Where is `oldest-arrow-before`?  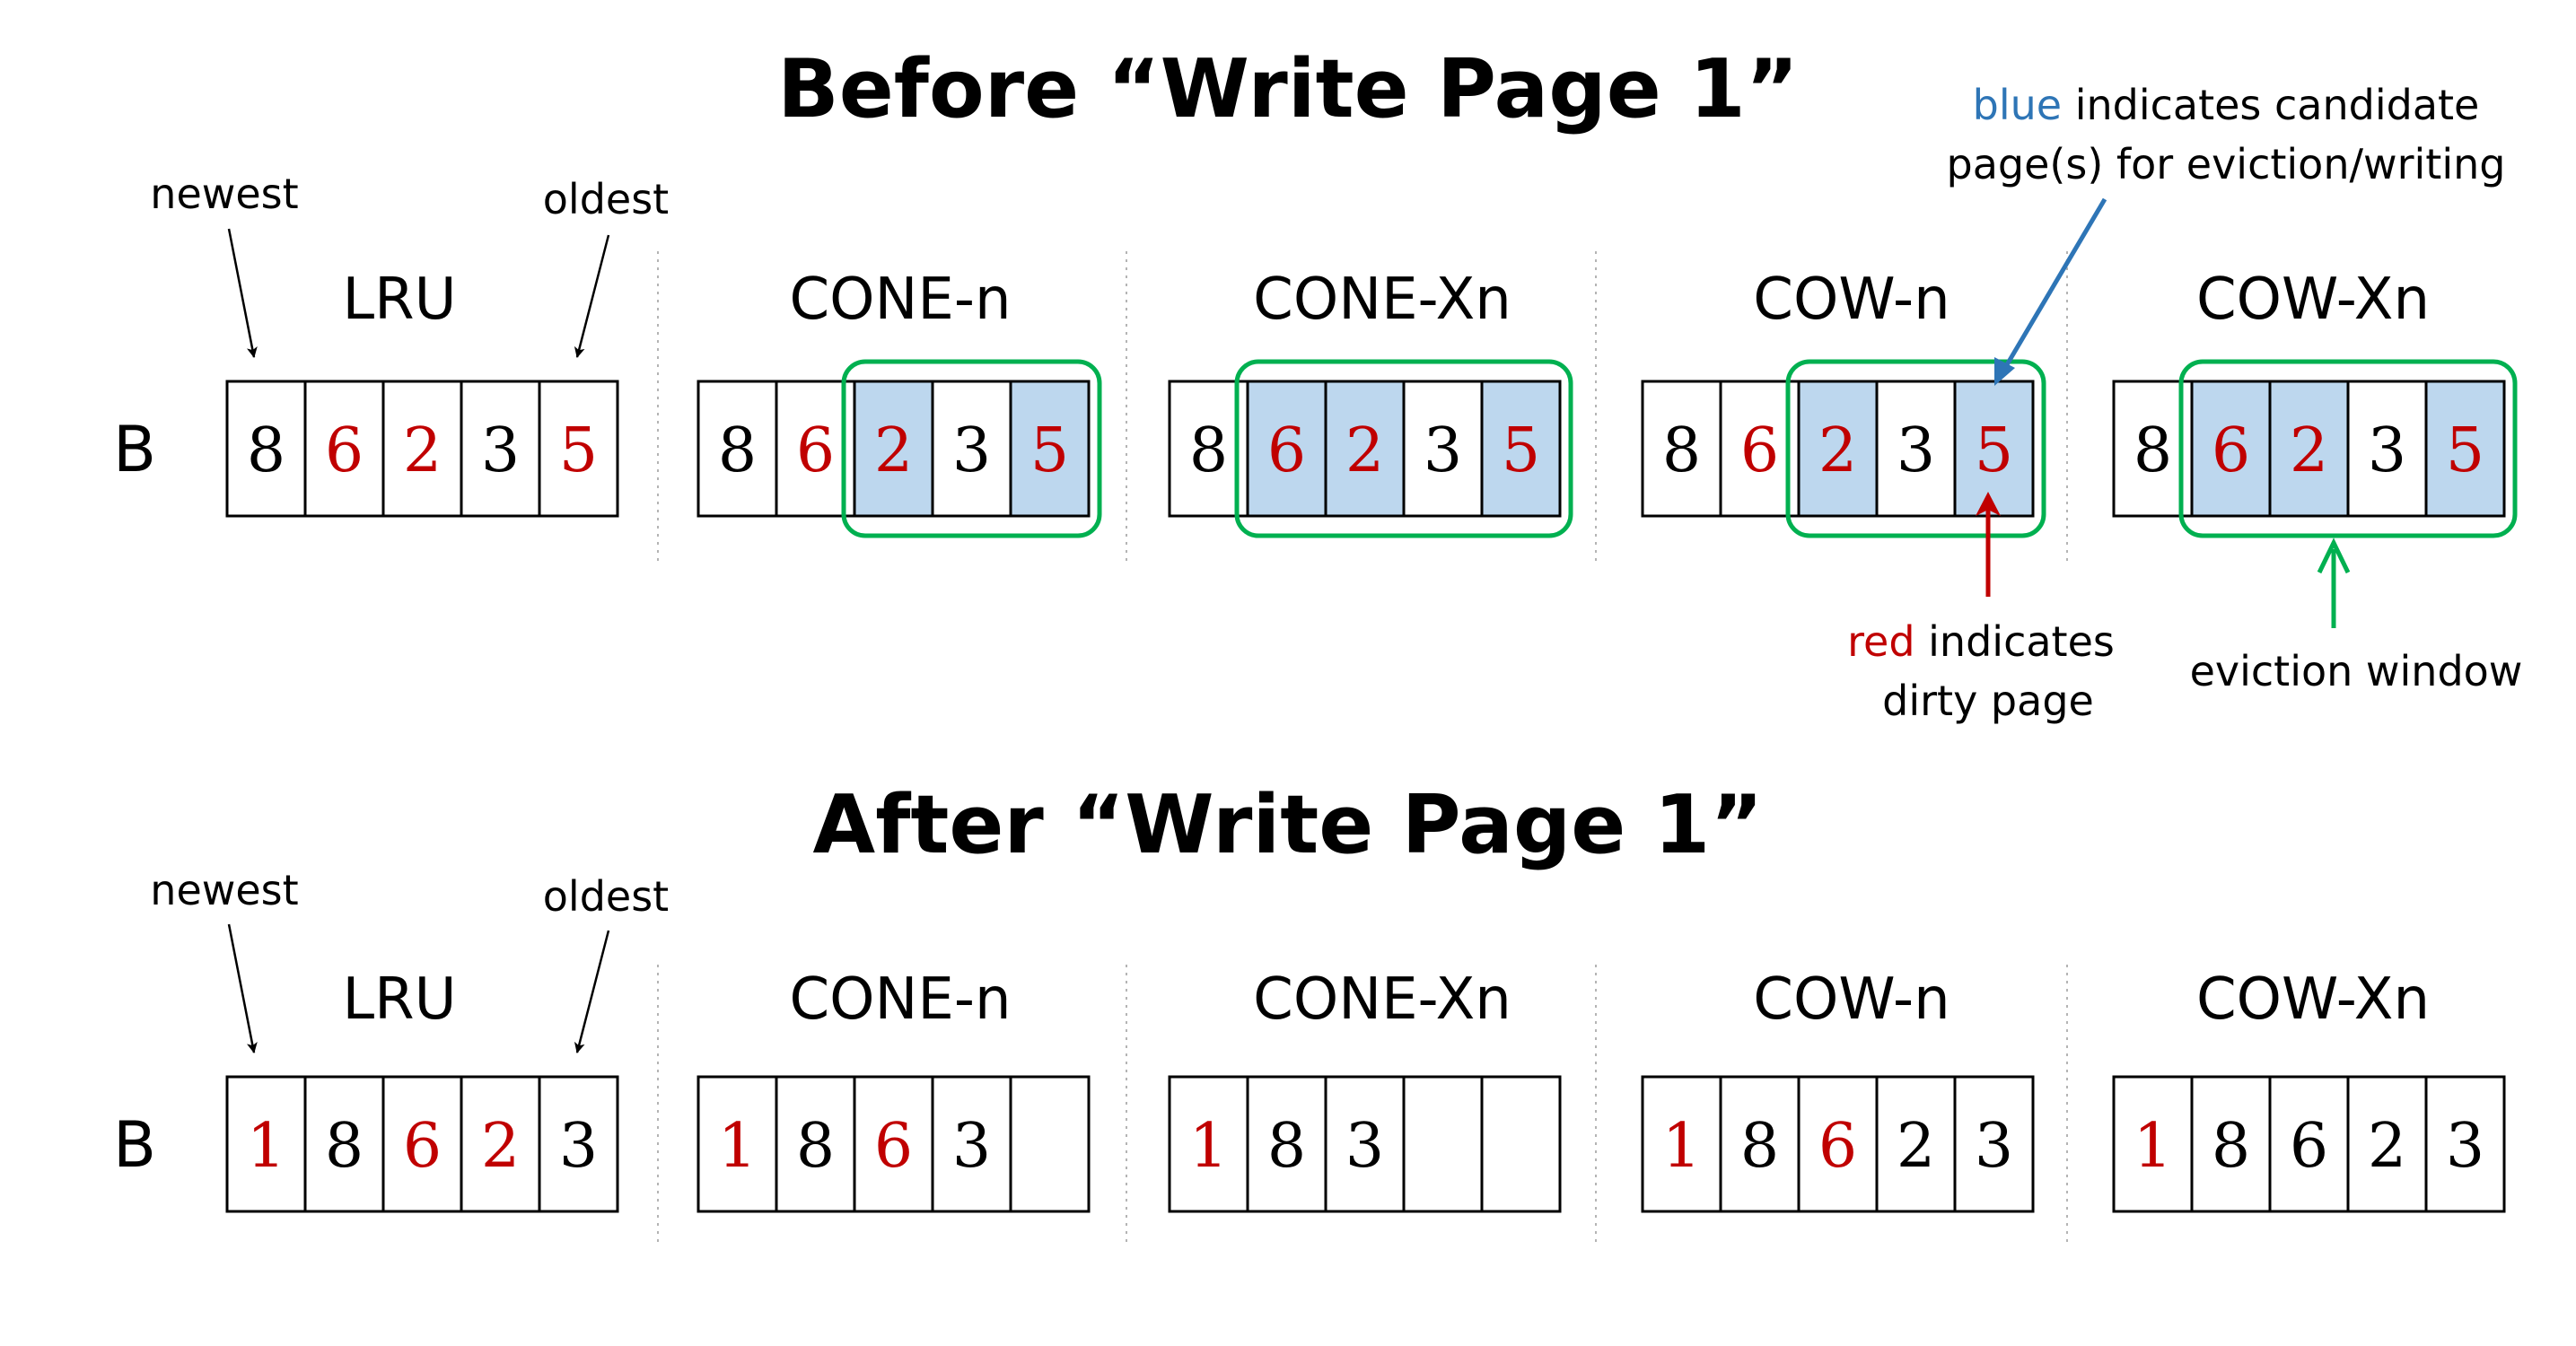 oldest-arrow-before is located at coordinates (592, 296).